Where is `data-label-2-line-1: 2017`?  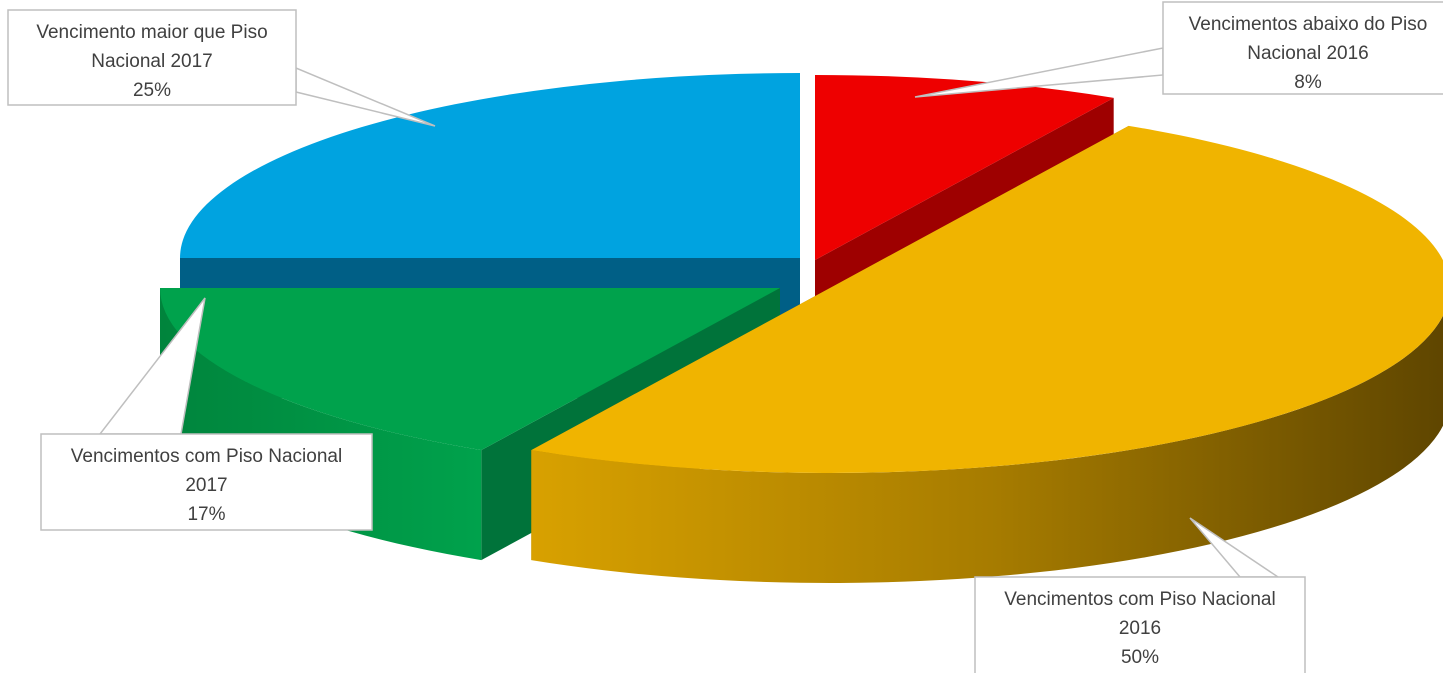 data-label-2-line-1: 2017 is located at coordinates (206, 485).